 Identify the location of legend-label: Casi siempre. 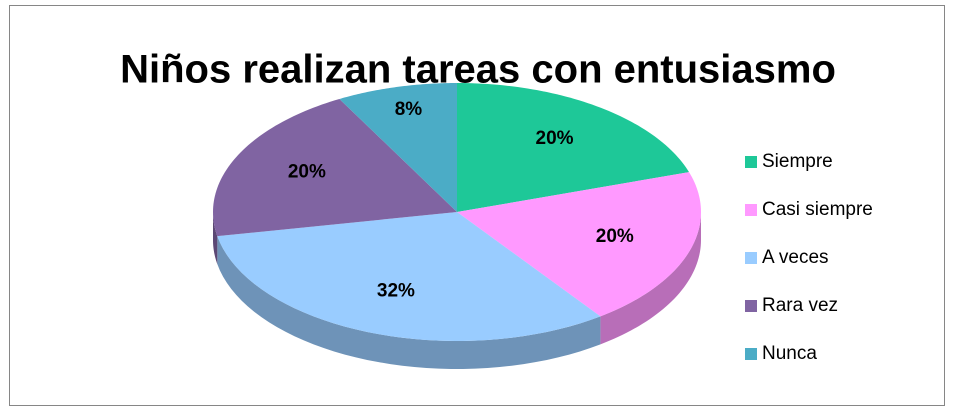
(817, 209).